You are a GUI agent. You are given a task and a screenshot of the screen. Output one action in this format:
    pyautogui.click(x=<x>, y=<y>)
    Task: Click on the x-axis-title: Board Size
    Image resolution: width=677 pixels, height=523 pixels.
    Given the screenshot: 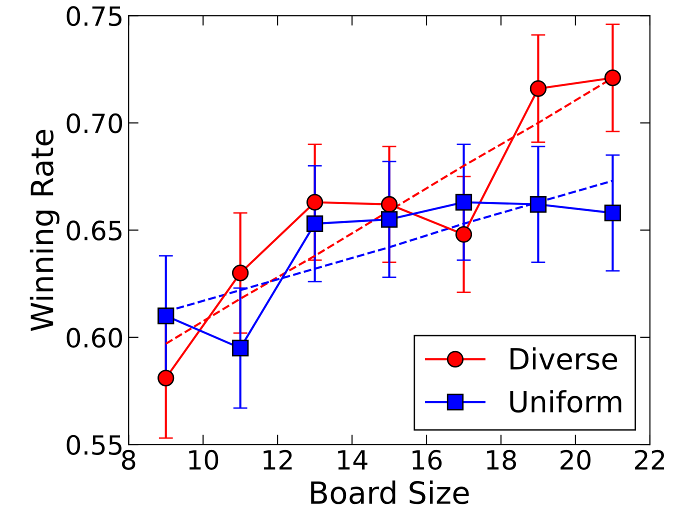 What is the action you would take?
    pyautogui.click(x=390, y=492)
    